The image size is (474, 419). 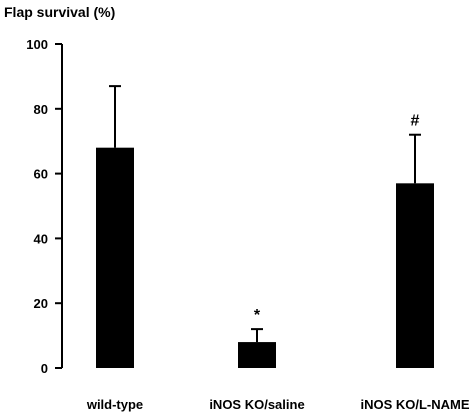 I want to click on y-tick-label: 100, so click(x=37, y=44).